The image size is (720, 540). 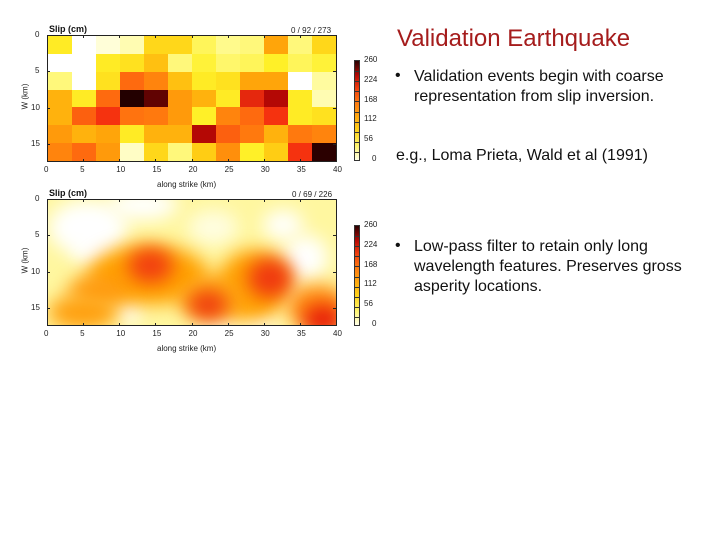 I want to click on colorbar-tick-label: 0, so click(x=374, y=158).